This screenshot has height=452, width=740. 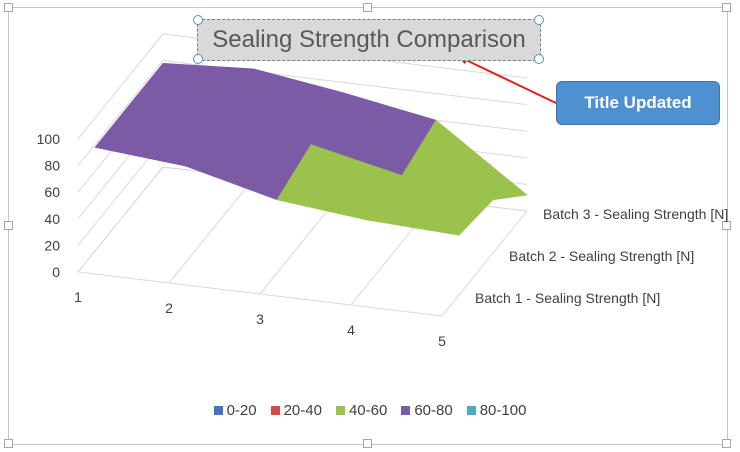 I want to click on legend-item: 0-20, so click(x=235, y=410).